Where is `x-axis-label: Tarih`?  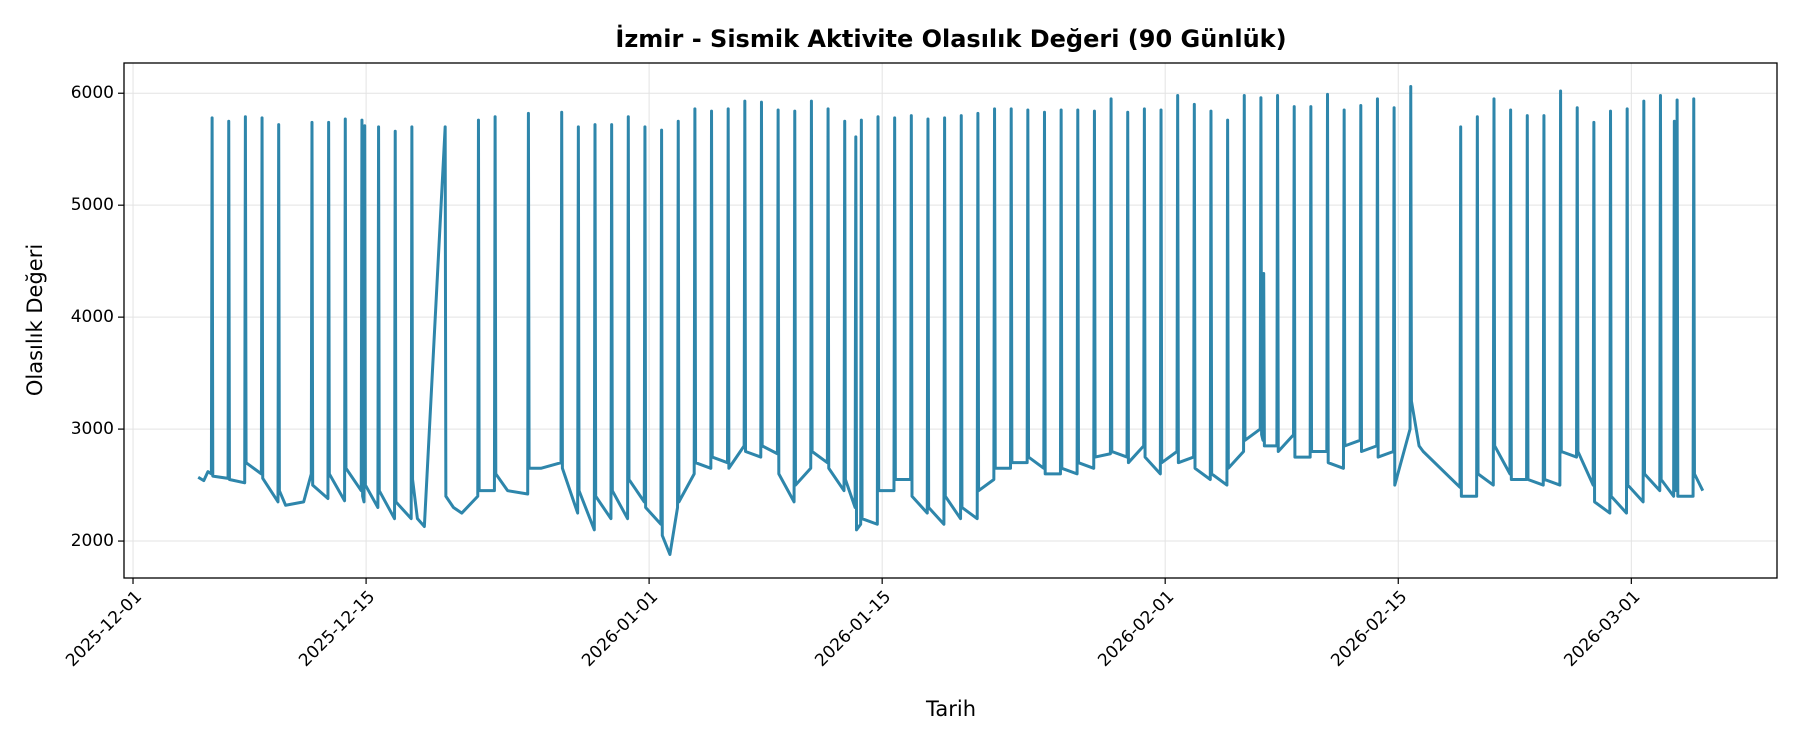
x-axis-label: Tarih is located at coordinates (950, 709).